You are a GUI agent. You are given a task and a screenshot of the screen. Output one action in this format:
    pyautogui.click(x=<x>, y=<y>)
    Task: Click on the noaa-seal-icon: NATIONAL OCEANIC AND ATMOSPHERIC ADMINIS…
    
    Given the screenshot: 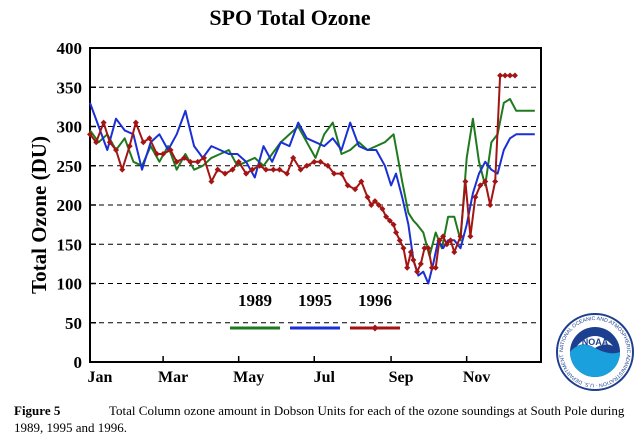 What is the action you would take?
    pyautogui.click(x=594, y=351)
    